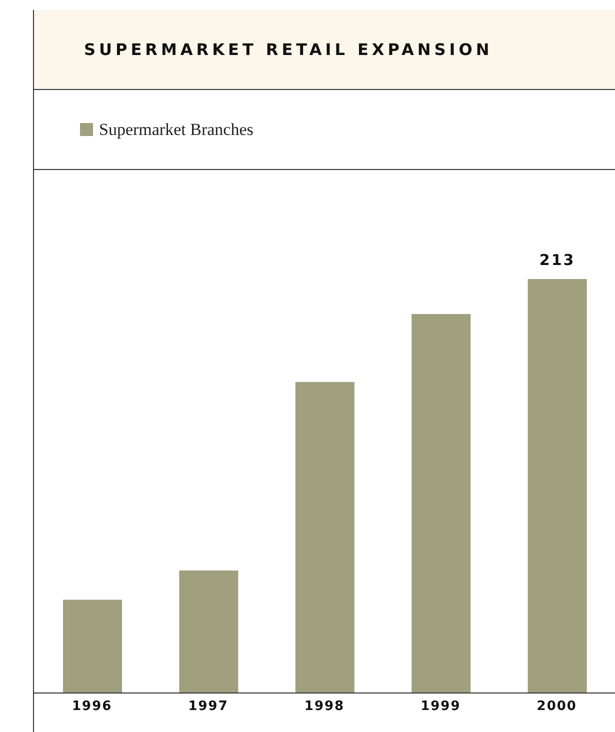 The image size is (615, 732). Describe the element at coordinates (440, 706) in the screenshot. I see `x-tick-label: 1999` at that location.